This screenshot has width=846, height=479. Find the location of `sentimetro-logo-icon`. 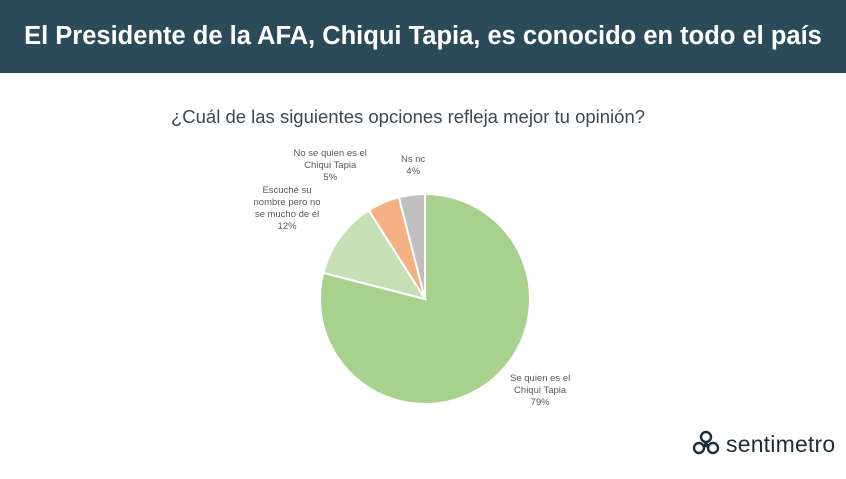

sentimetro-logo-icon is located at coordinates (706, 442).